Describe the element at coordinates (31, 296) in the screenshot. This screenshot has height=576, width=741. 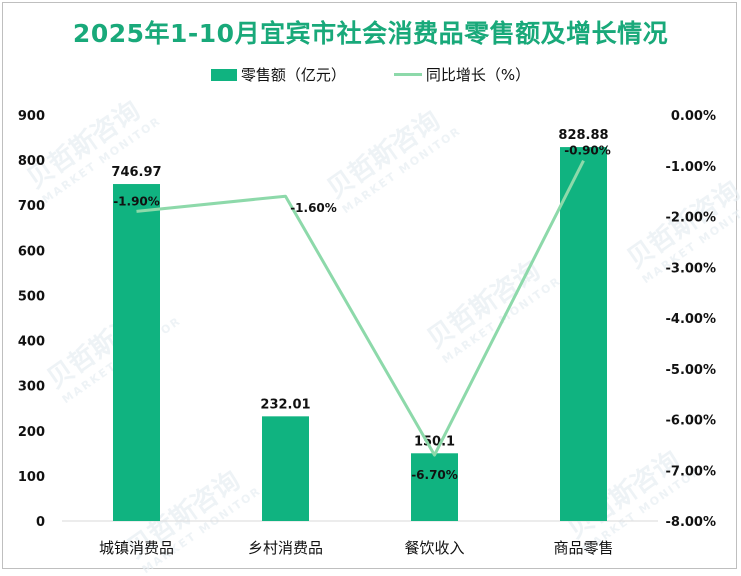
I see `left-axis-tick: 500` at that location.